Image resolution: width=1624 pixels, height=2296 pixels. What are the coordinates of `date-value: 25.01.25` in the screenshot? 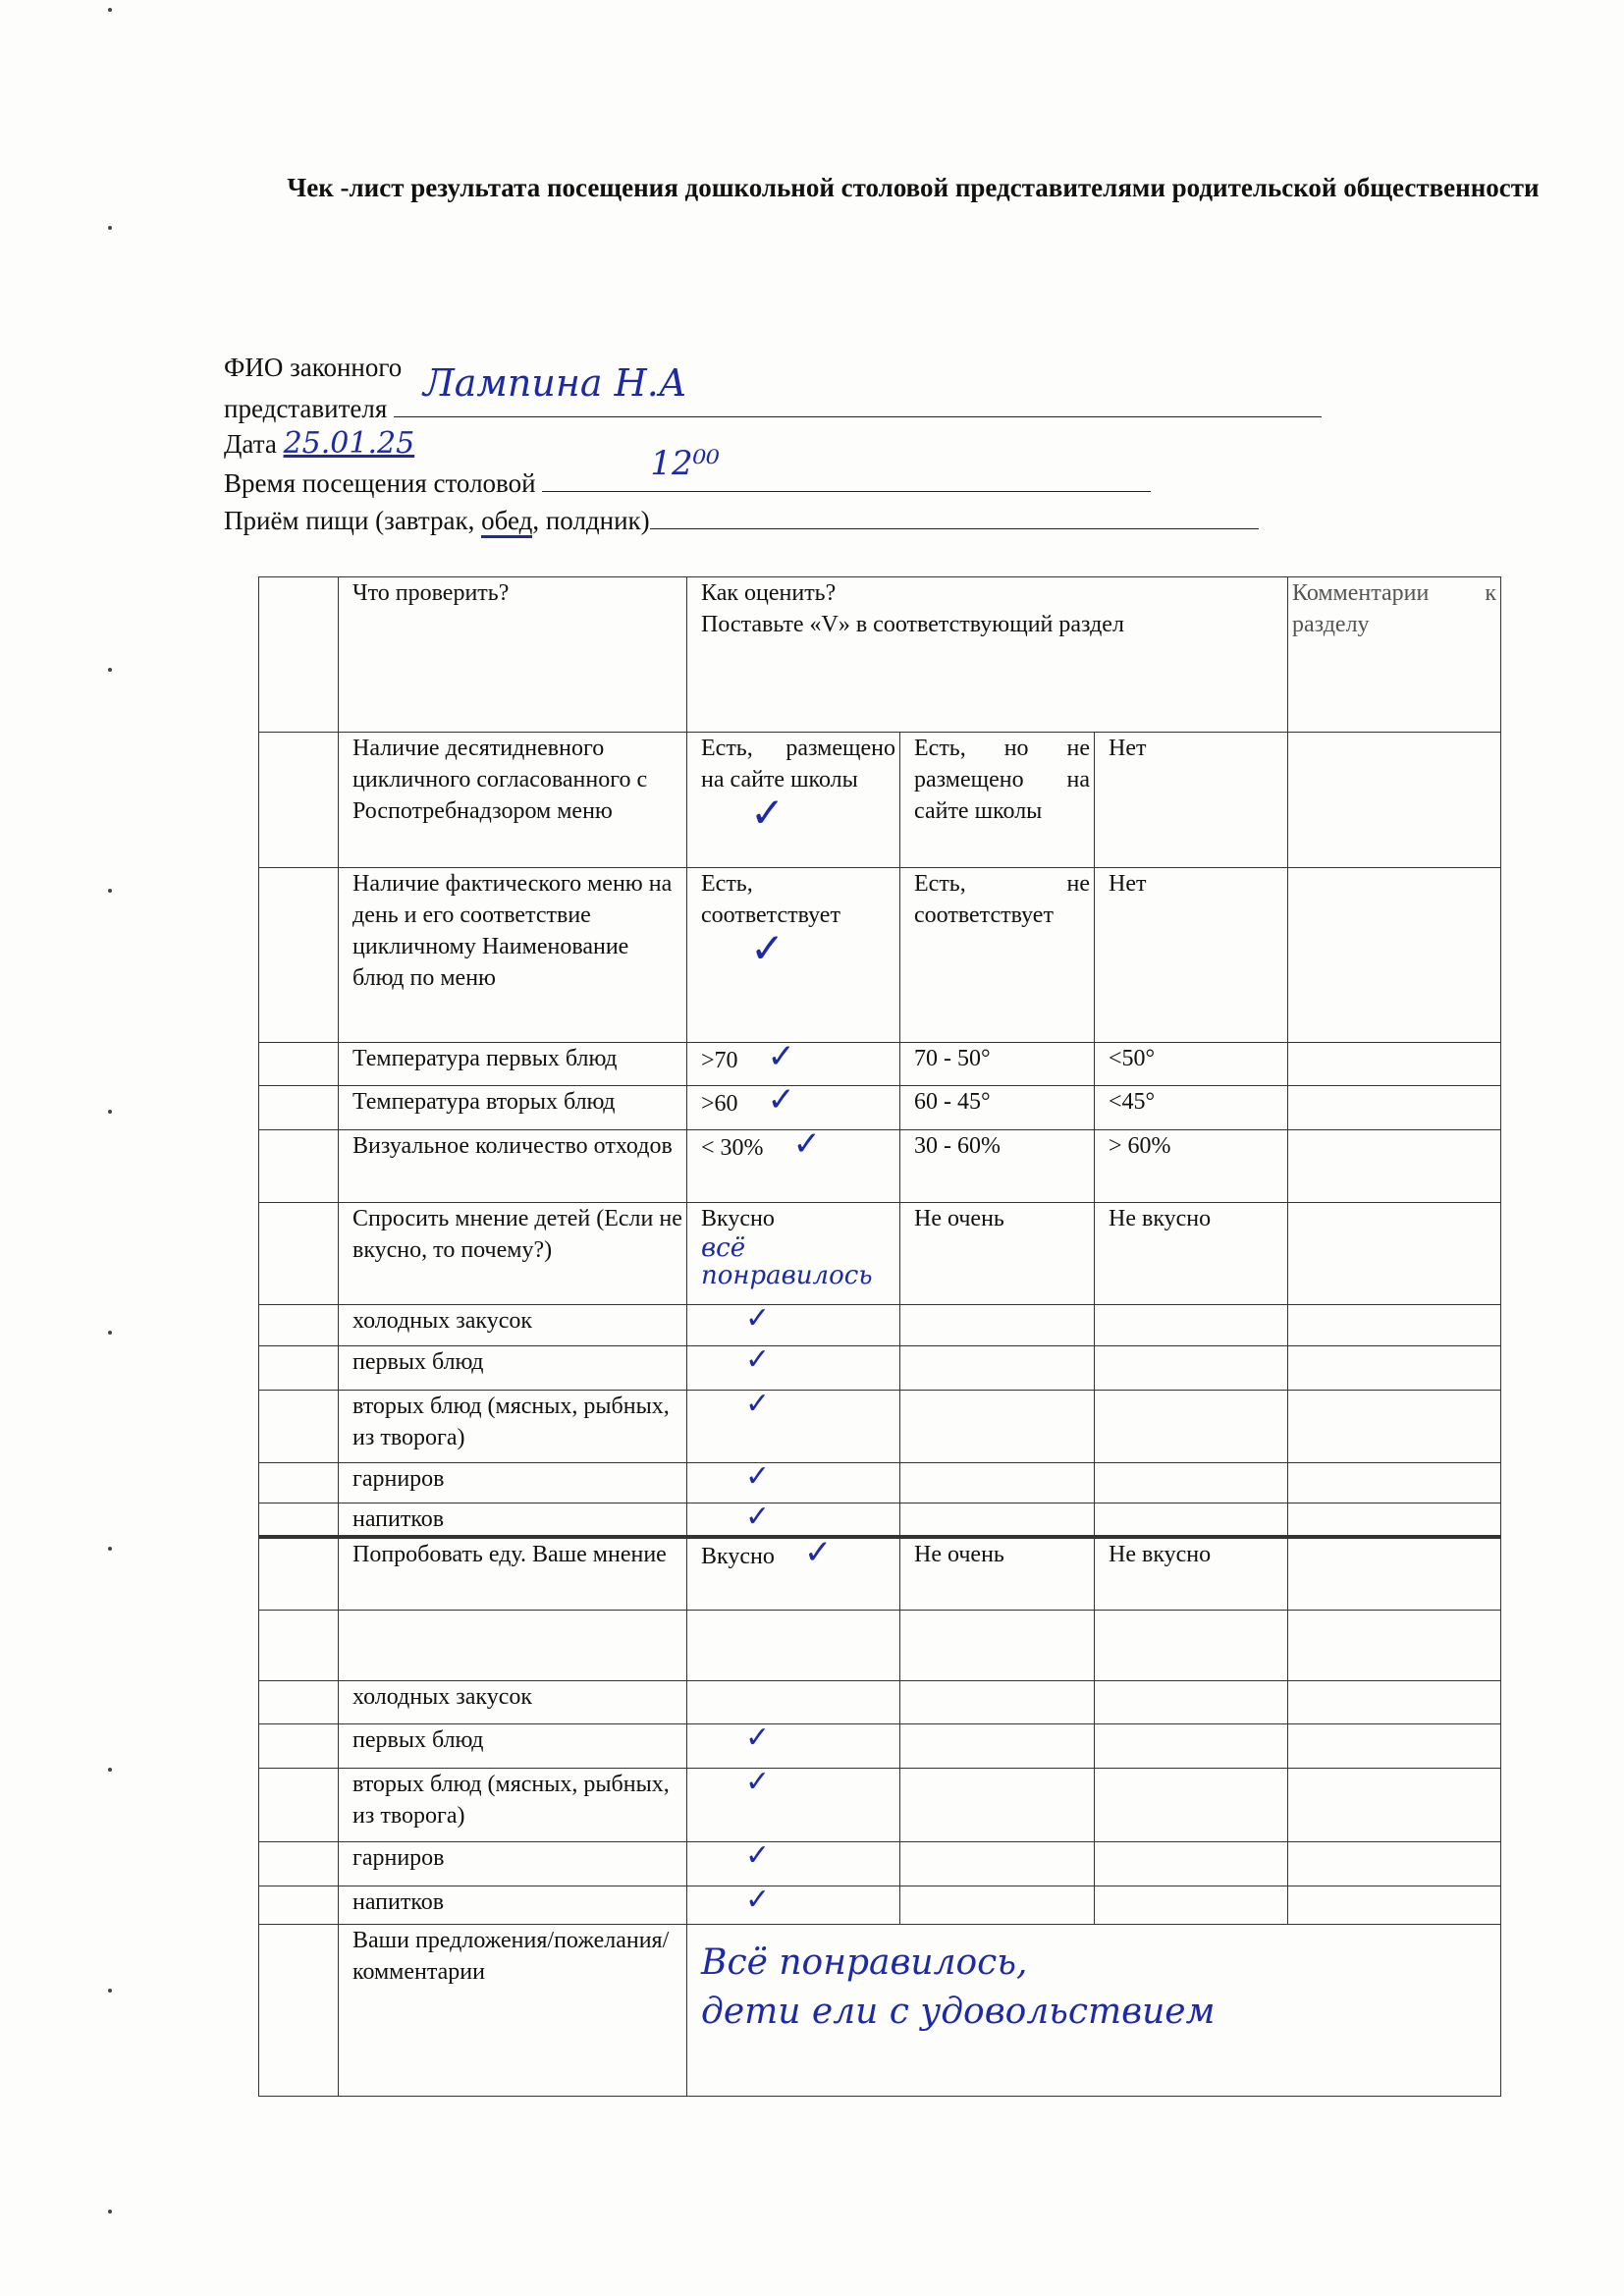 It's located at (349, 443).